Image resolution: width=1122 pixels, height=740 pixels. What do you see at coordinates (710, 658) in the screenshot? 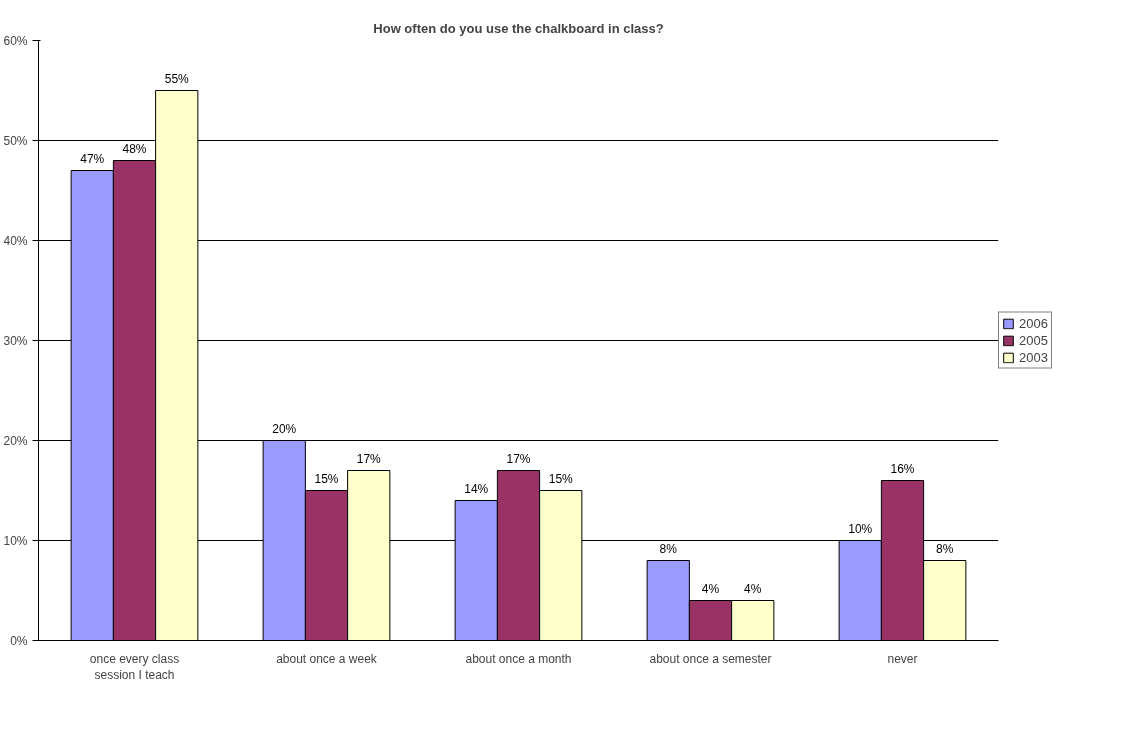
I see `x-tick-label: about once a semester` at bounding box center [710, 658].